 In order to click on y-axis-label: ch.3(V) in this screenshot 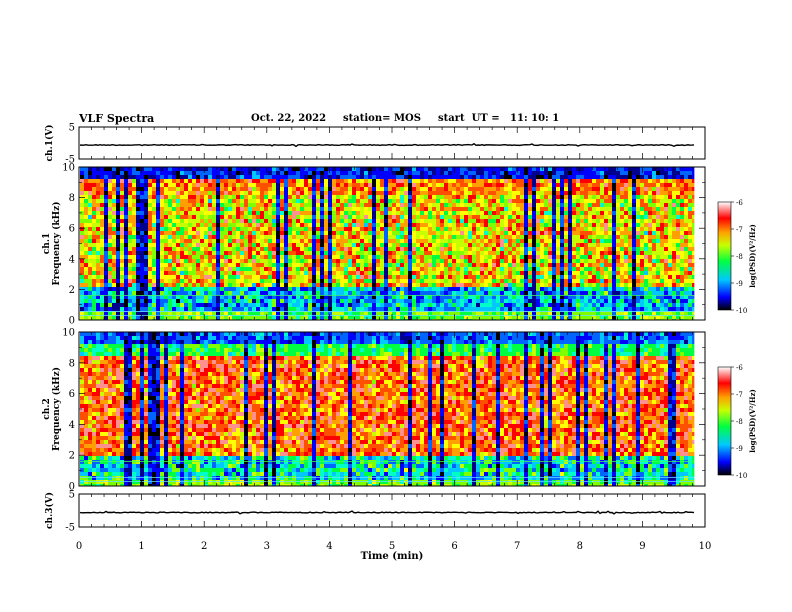, I will do `click(49, 510)`.